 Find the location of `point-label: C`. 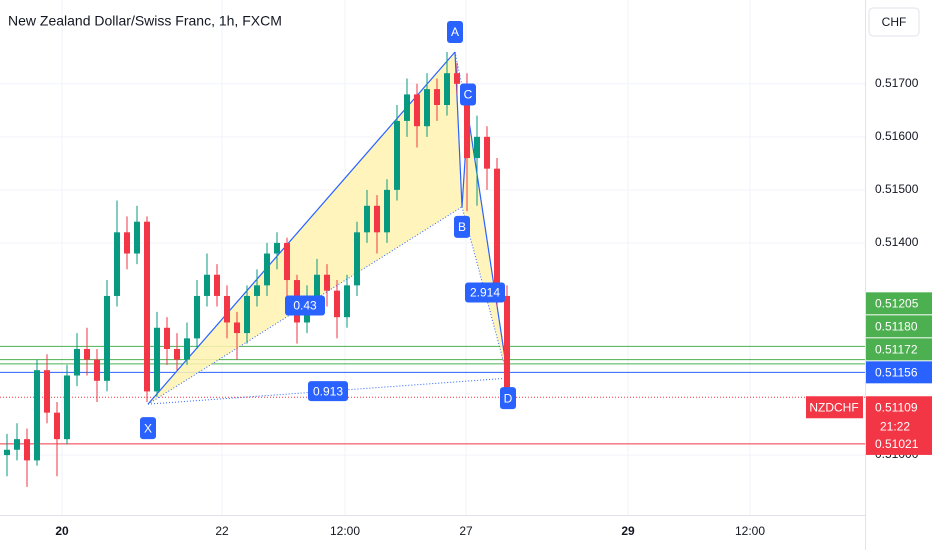

point-label: C is located at coordinates (468, 95).